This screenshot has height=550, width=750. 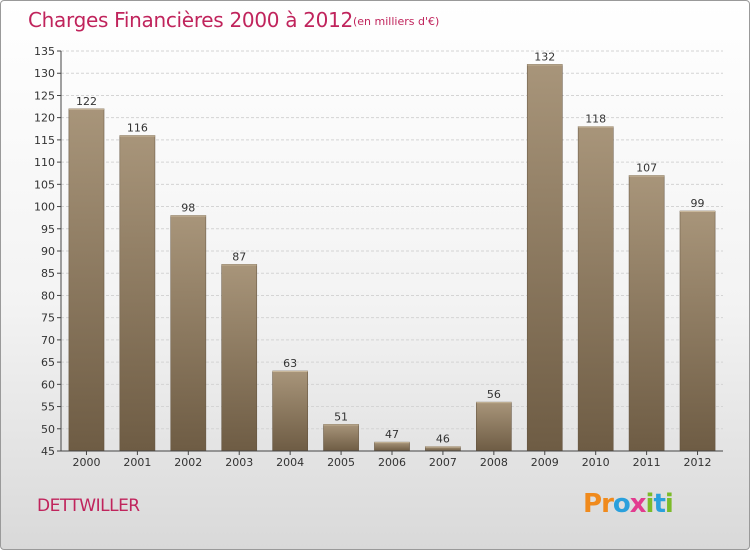 I want to click on proxiti-logo: Proxiti, so click(x=628, y=504).